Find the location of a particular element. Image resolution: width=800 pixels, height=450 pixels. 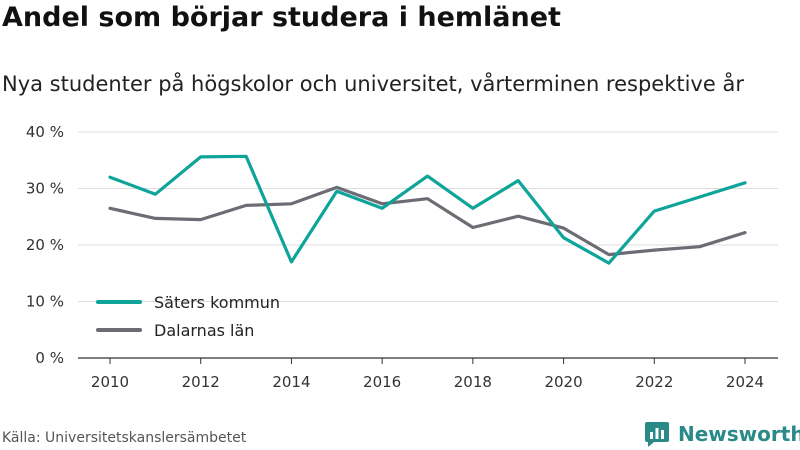

y-tick-labels: 0 % 10 % 20 % 30 % 40 % is located at coordinates (45, 245).